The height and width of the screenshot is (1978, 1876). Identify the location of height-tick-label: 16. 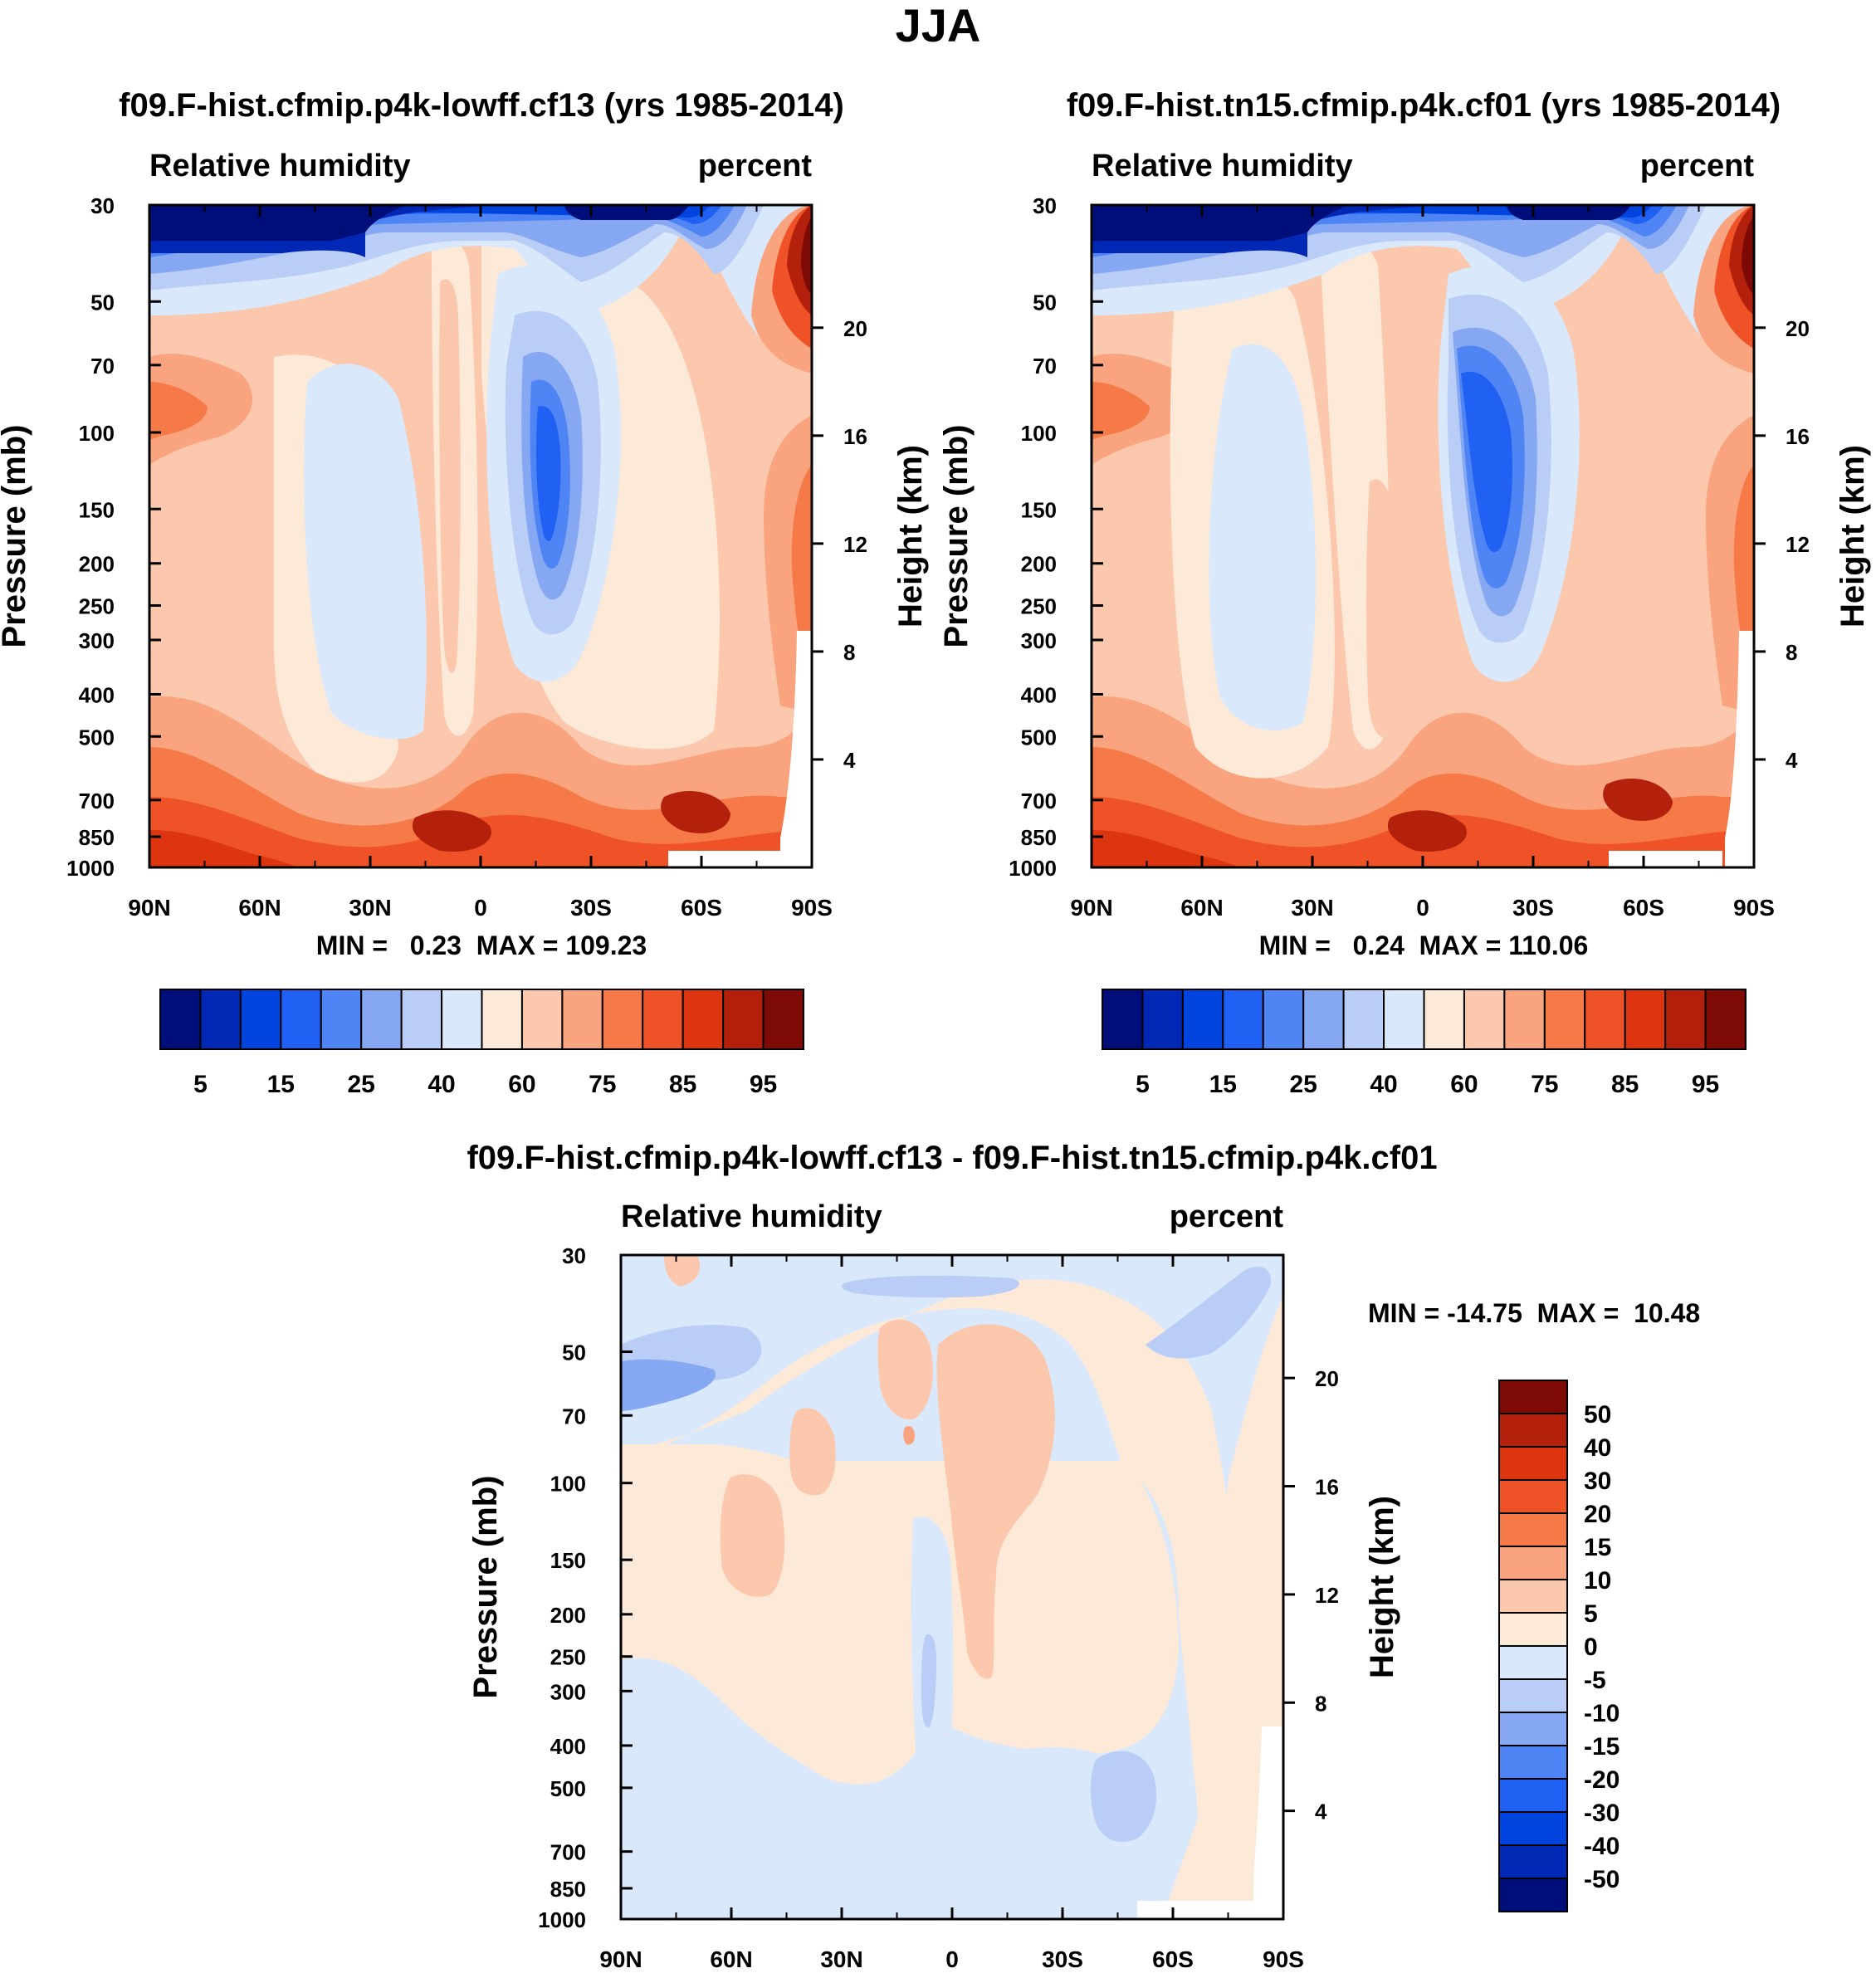
(1327, 1488).